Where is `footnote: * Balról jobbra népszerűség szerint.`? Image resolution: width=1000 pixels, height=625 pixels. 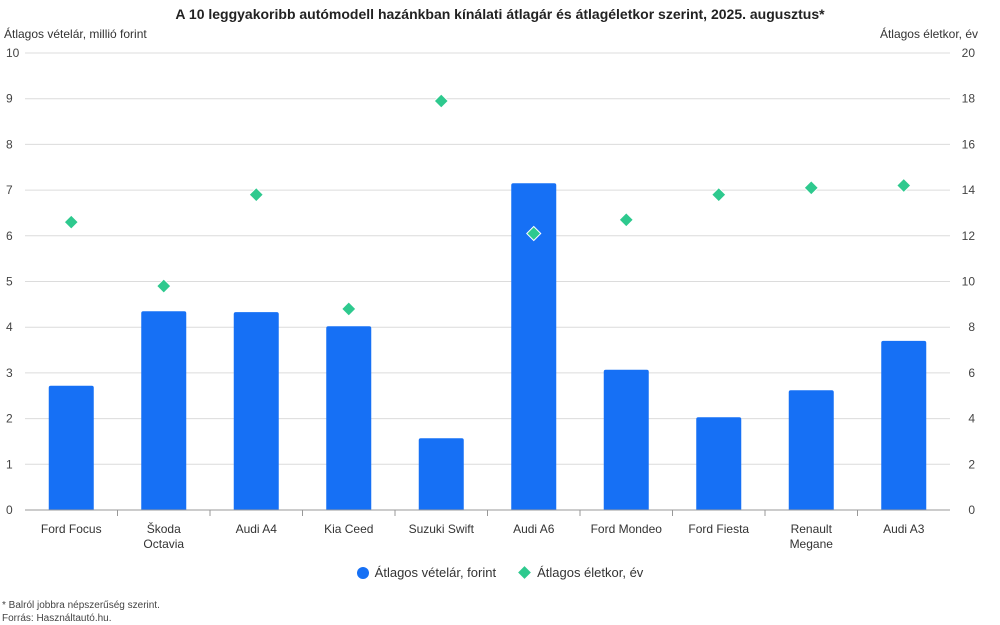 footnote: * Balról jobbra népszerűség szerint. is located at coordinates (81, 605).